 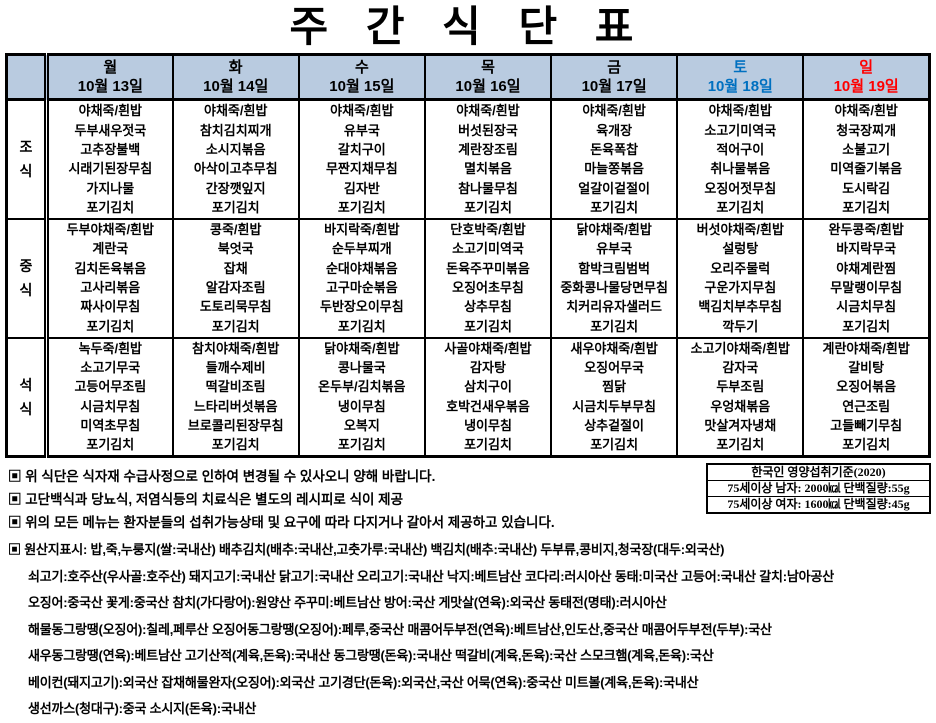 I want to click on menu-item: 얼갈이겉절이, so click(x=614, y=188).